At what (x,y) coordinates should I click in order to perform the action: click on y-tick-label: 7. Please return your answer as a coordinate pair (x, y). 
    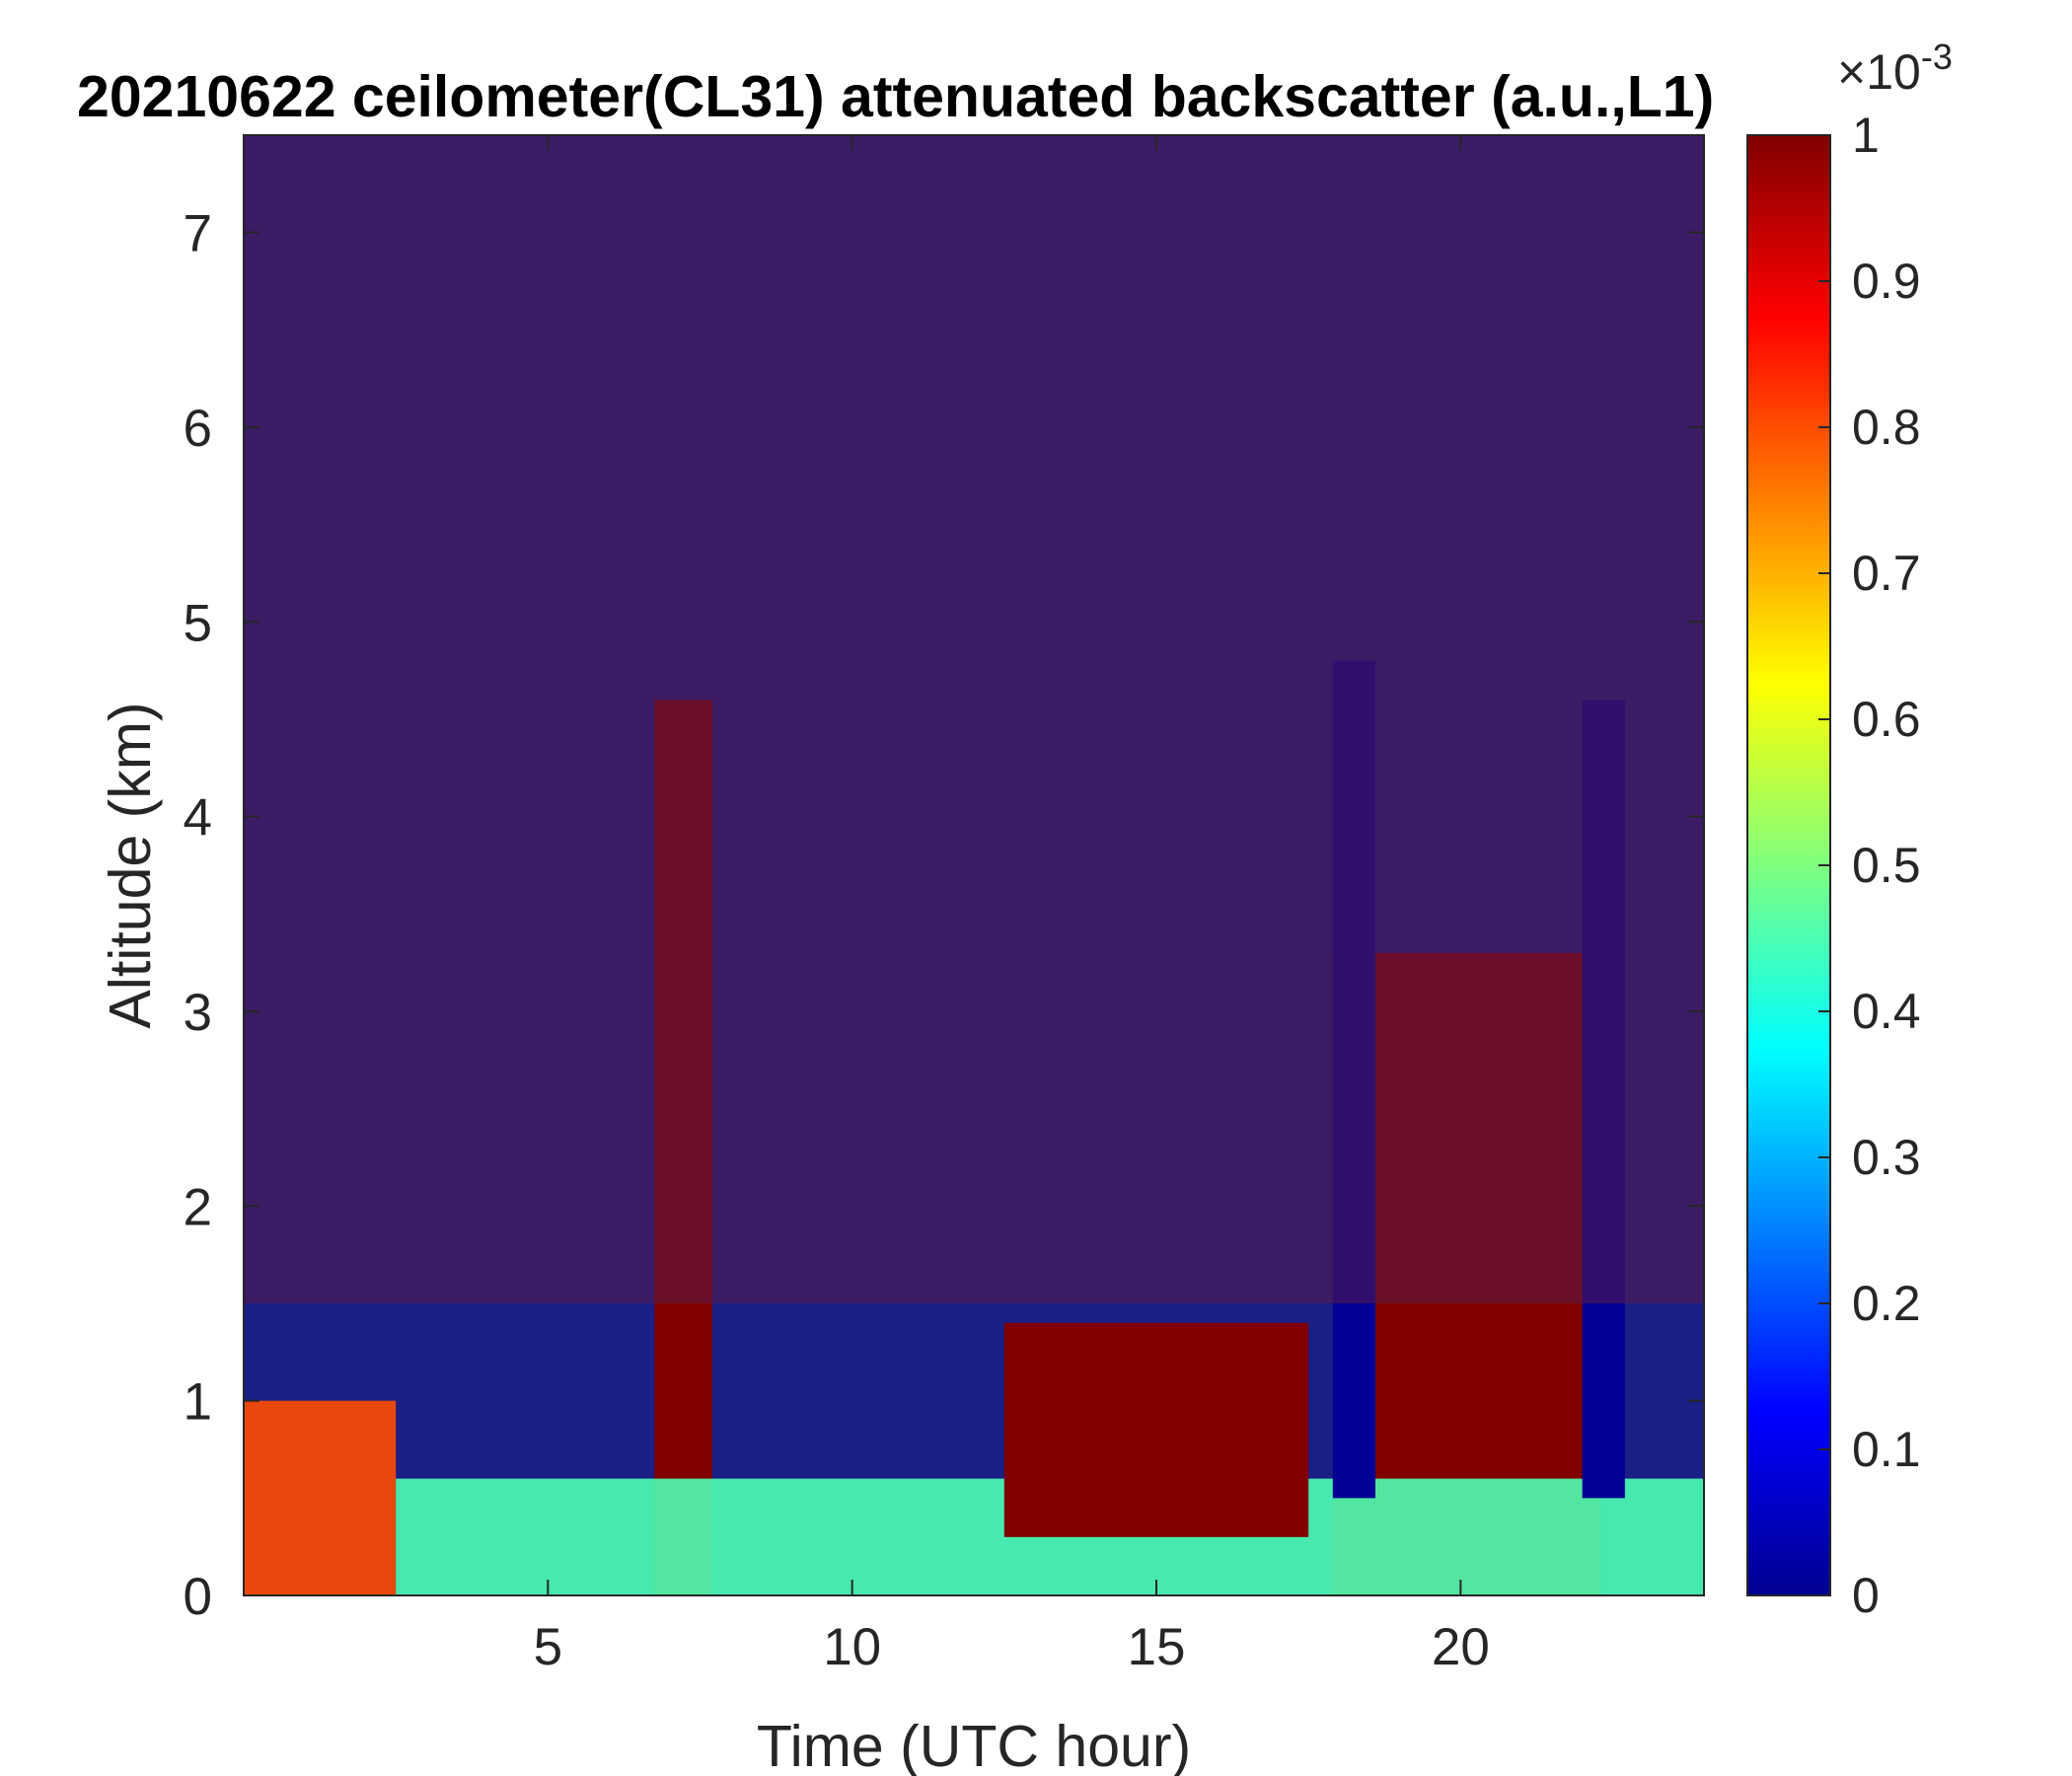
    Looking at the image, I should click on (198, 234).